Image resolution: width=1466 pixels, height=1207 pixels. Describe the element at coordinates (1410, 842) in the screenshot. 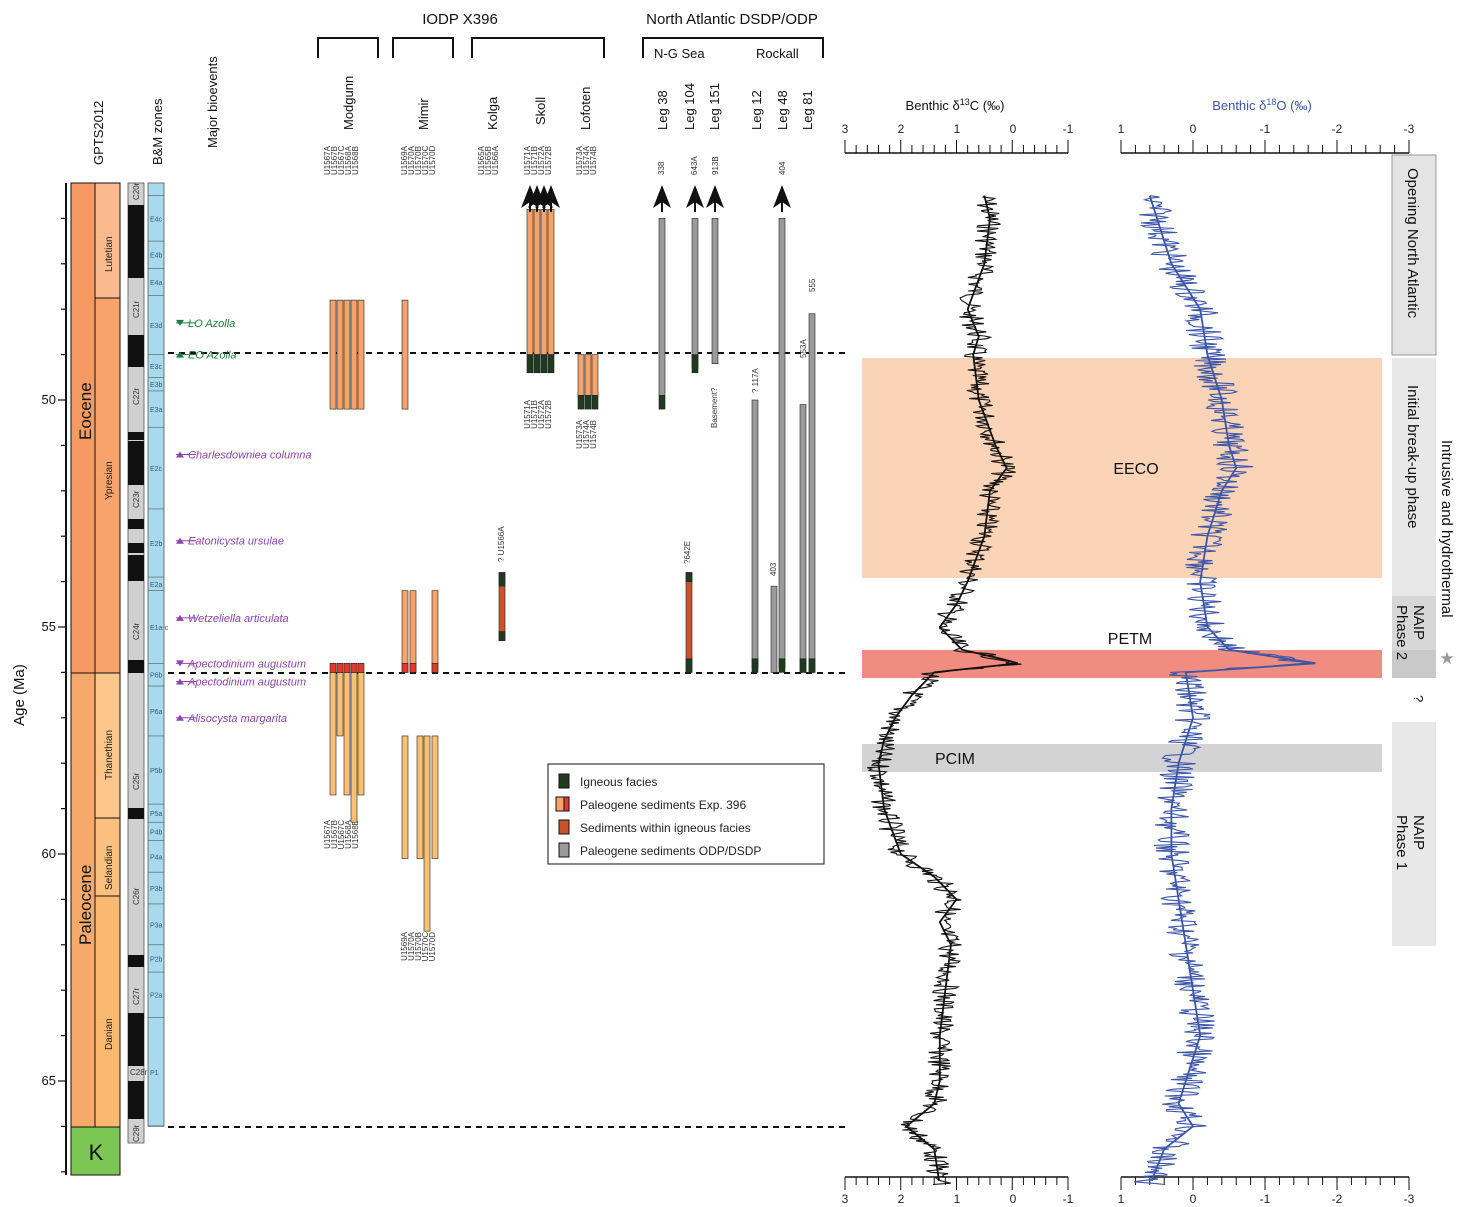

I see `phase-naip1: NAIPPhase 1` at that location.